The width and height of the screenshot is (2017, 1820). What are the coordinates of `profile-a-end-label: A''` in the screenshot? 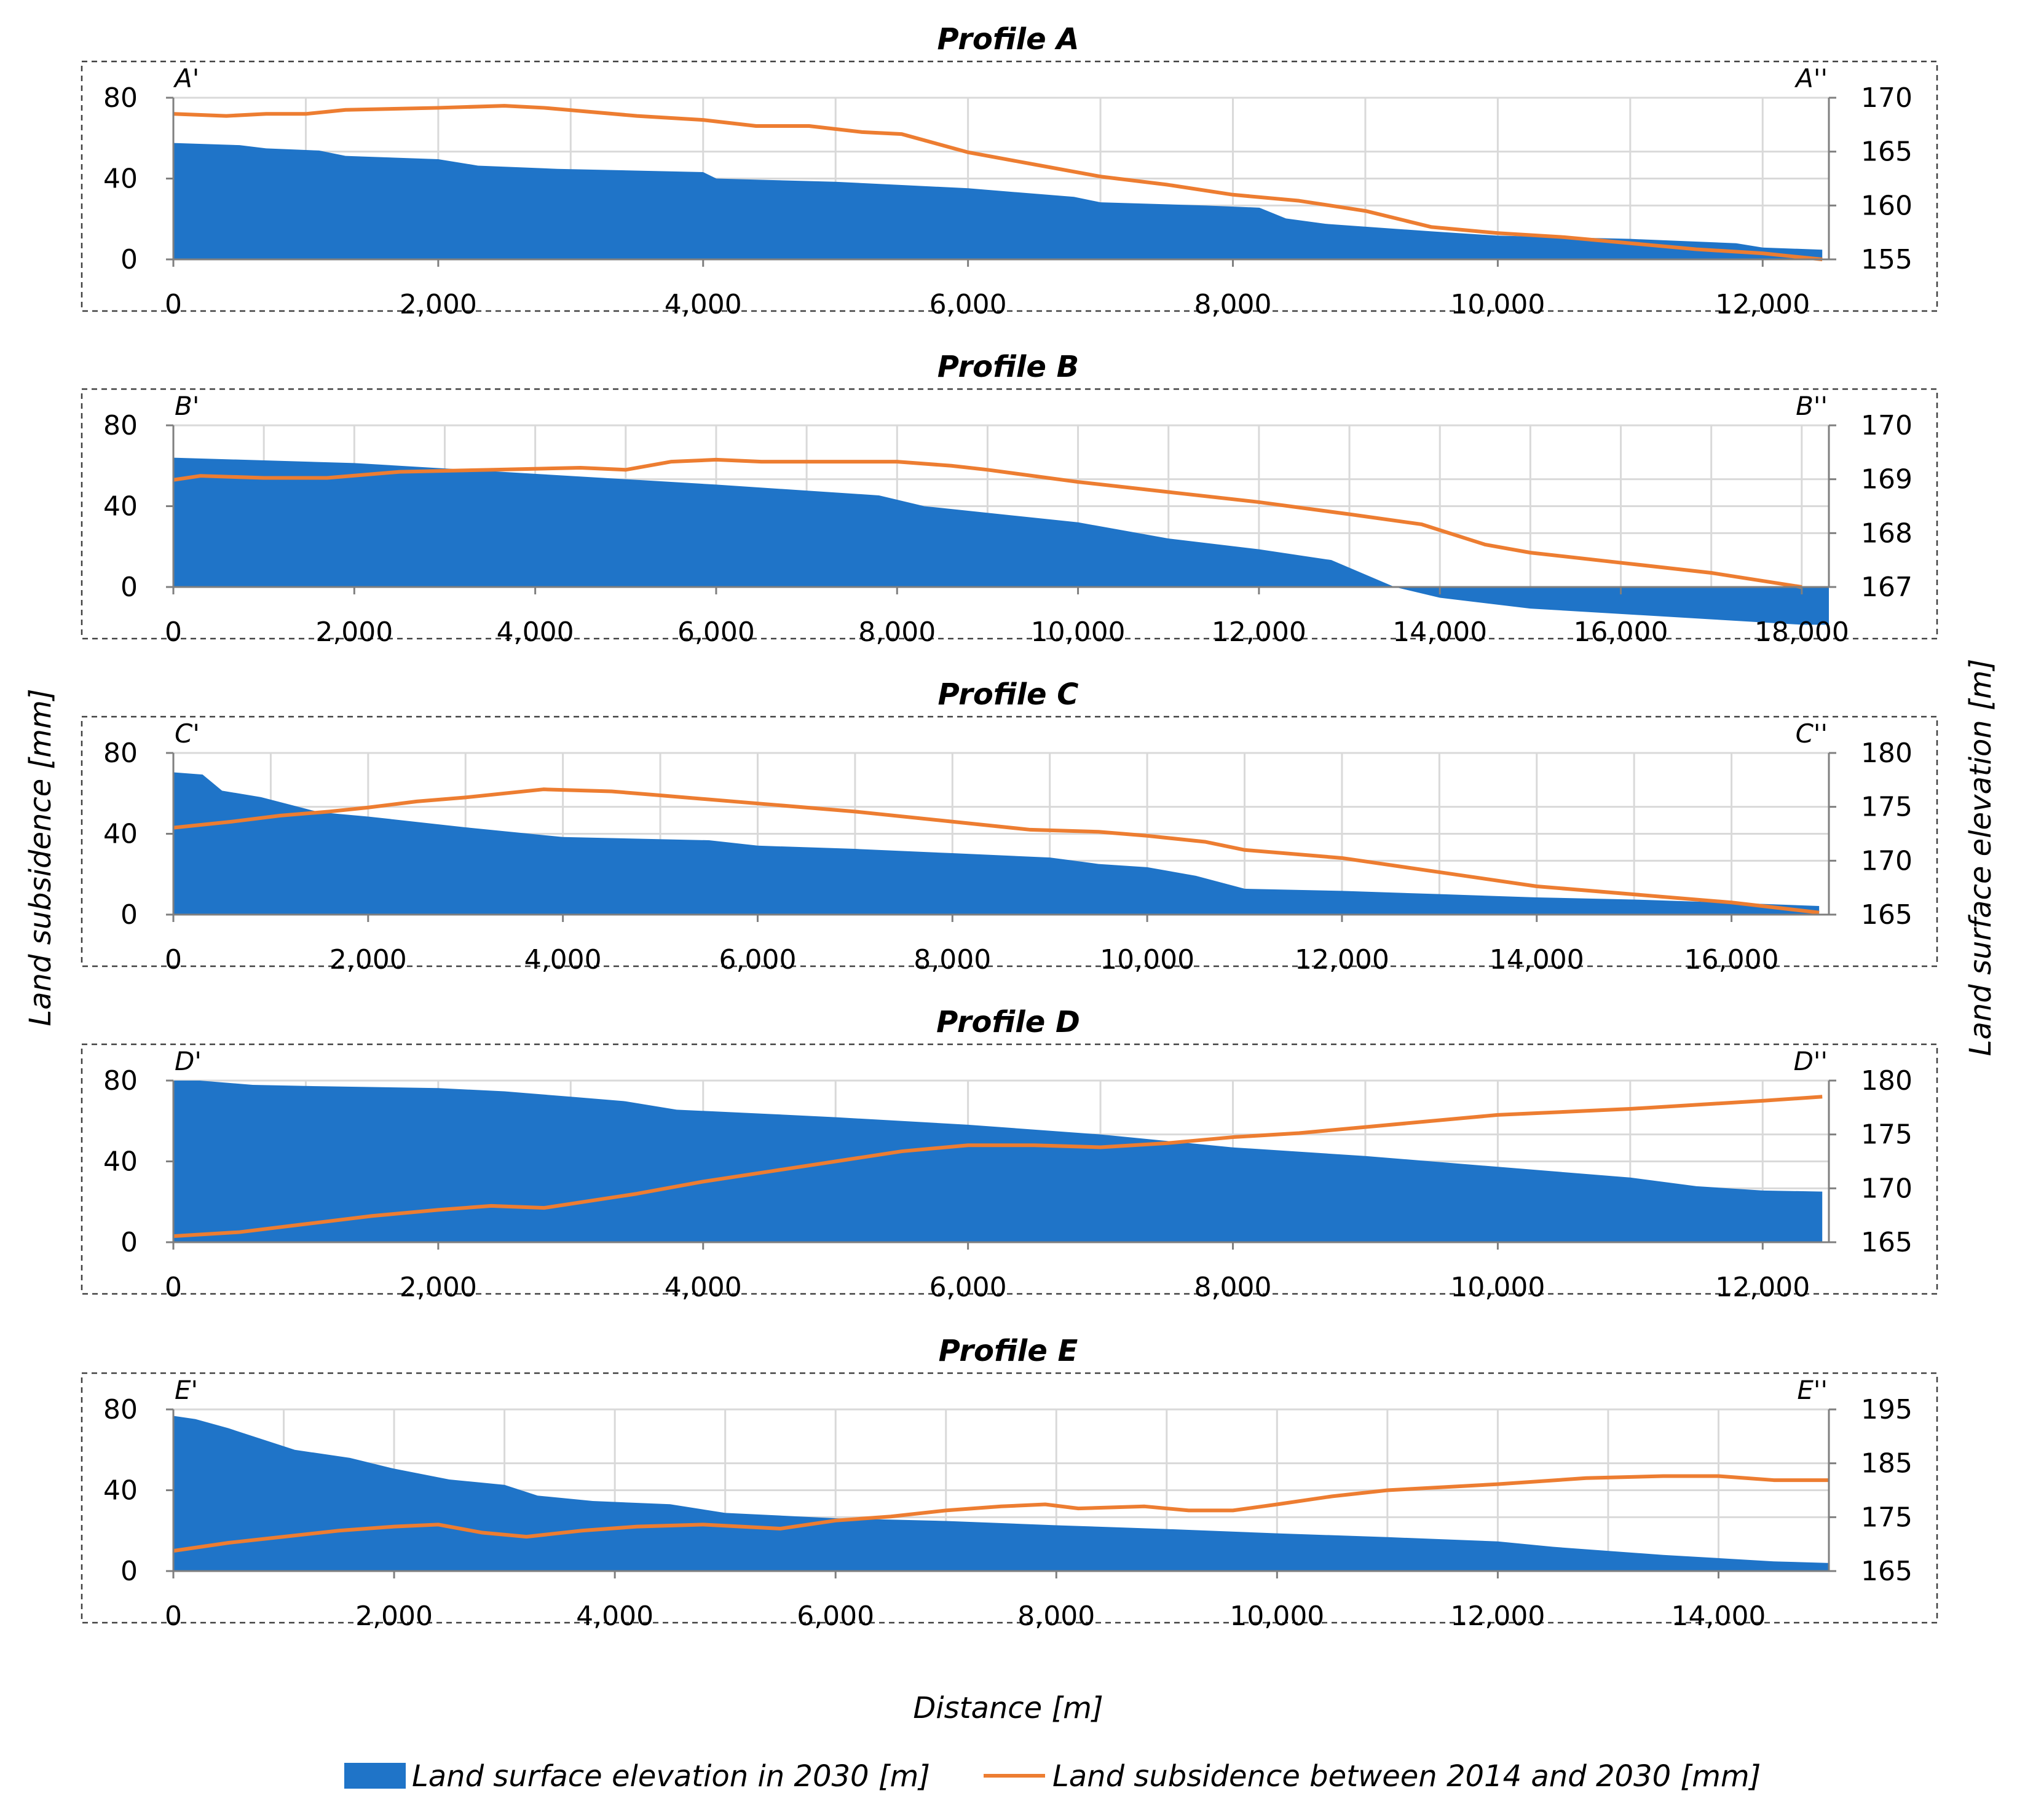 It's located at (1811, 78).